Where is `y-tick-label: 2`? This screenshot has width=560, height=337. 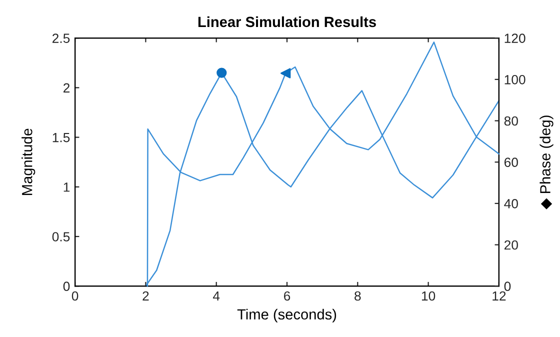
y-tick-label: 2 is located at coordinates (67, 87).